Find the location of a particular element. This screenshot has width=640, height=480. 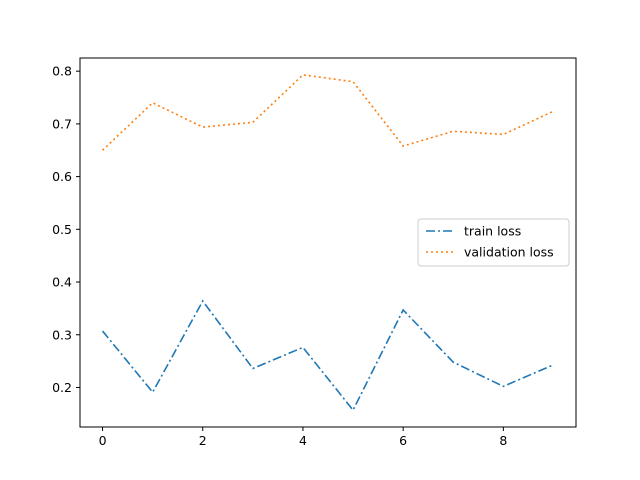

x-tick-label: 0 is located at coordinates (103, 440).